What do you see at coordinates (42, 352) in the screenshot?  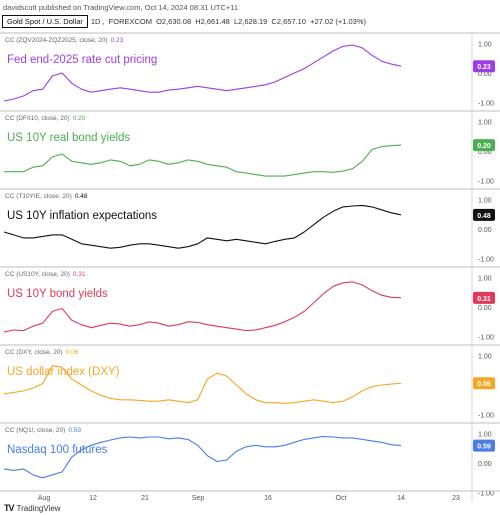 I see `indicator-legend: CC (DXY, close, 20) 0.06` at bounding box center [42, 352].